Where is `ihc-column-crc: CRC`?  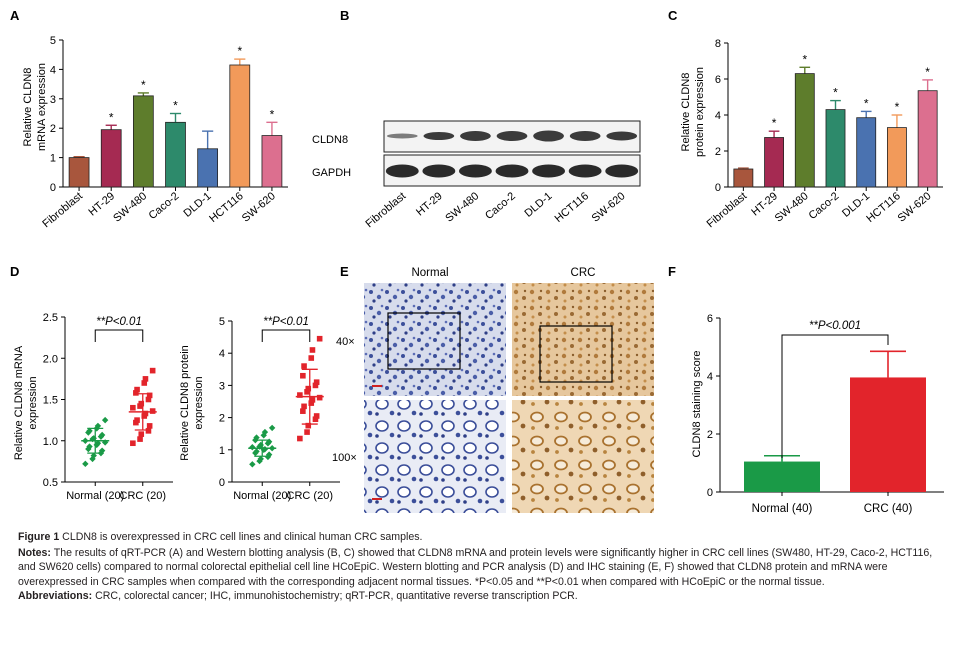
ihc-column-crc: CRC is located at coordinates (583, 273).